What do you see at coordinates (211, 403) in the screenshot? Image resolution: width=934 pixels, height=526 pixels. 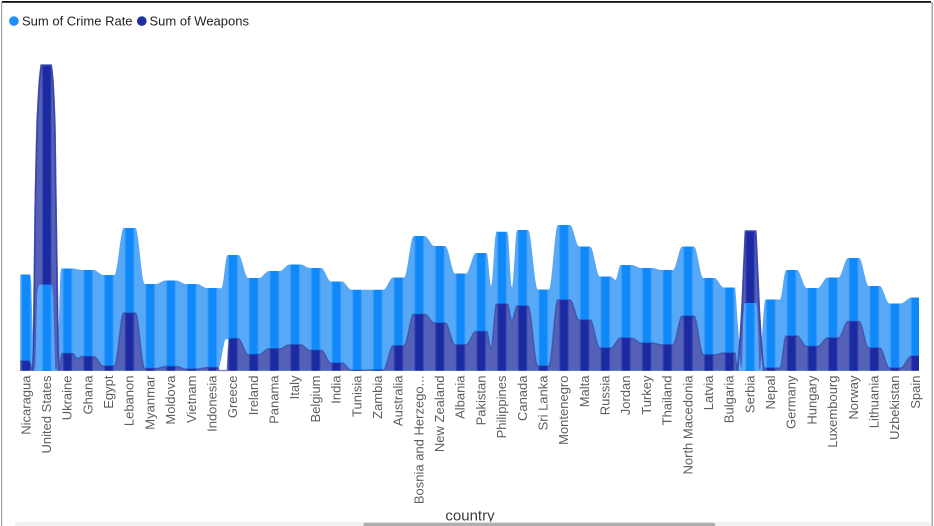 I see `svg-text: Indonesia` at bounding box center [211, 403].